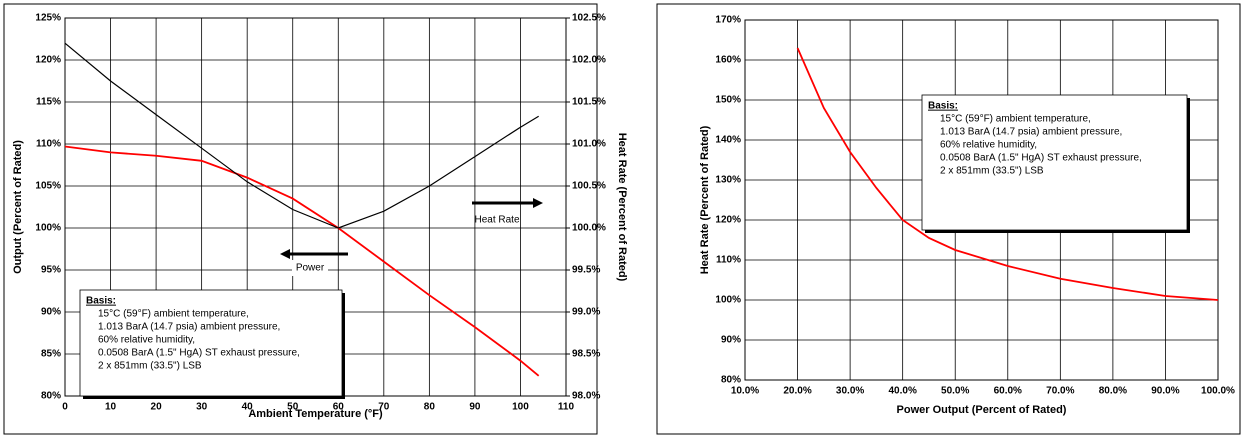 The image size is (1244, 438). Describe the element at coordinates (430, 407) in the screenshot. I see `x-tick-label: 80` at that location.